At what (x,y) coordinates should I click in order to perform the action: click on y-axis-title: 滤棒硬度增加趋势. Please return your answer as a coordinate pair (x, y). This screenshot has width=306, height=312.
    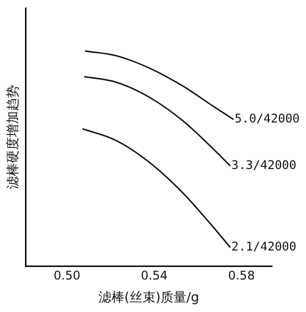
    Looking at the image, I should click on (13, 137).